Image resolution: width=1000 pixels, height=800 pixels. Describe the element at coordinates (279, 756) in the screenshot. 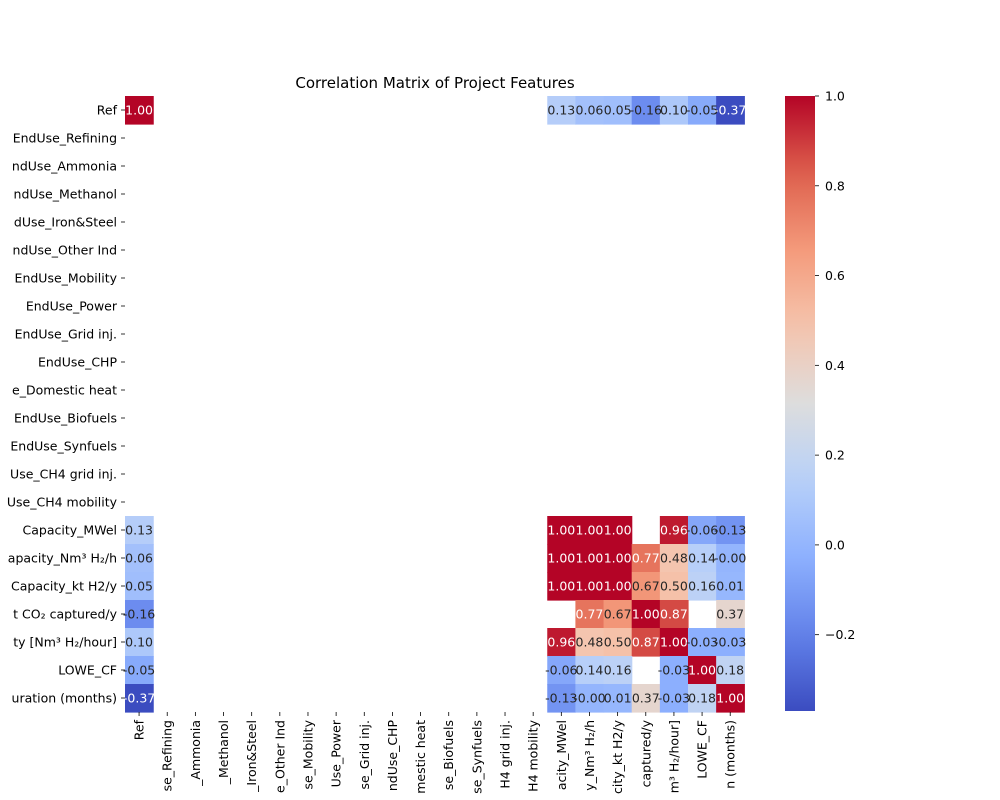

I see `column-tick-label: e_Other Ind` at that location.